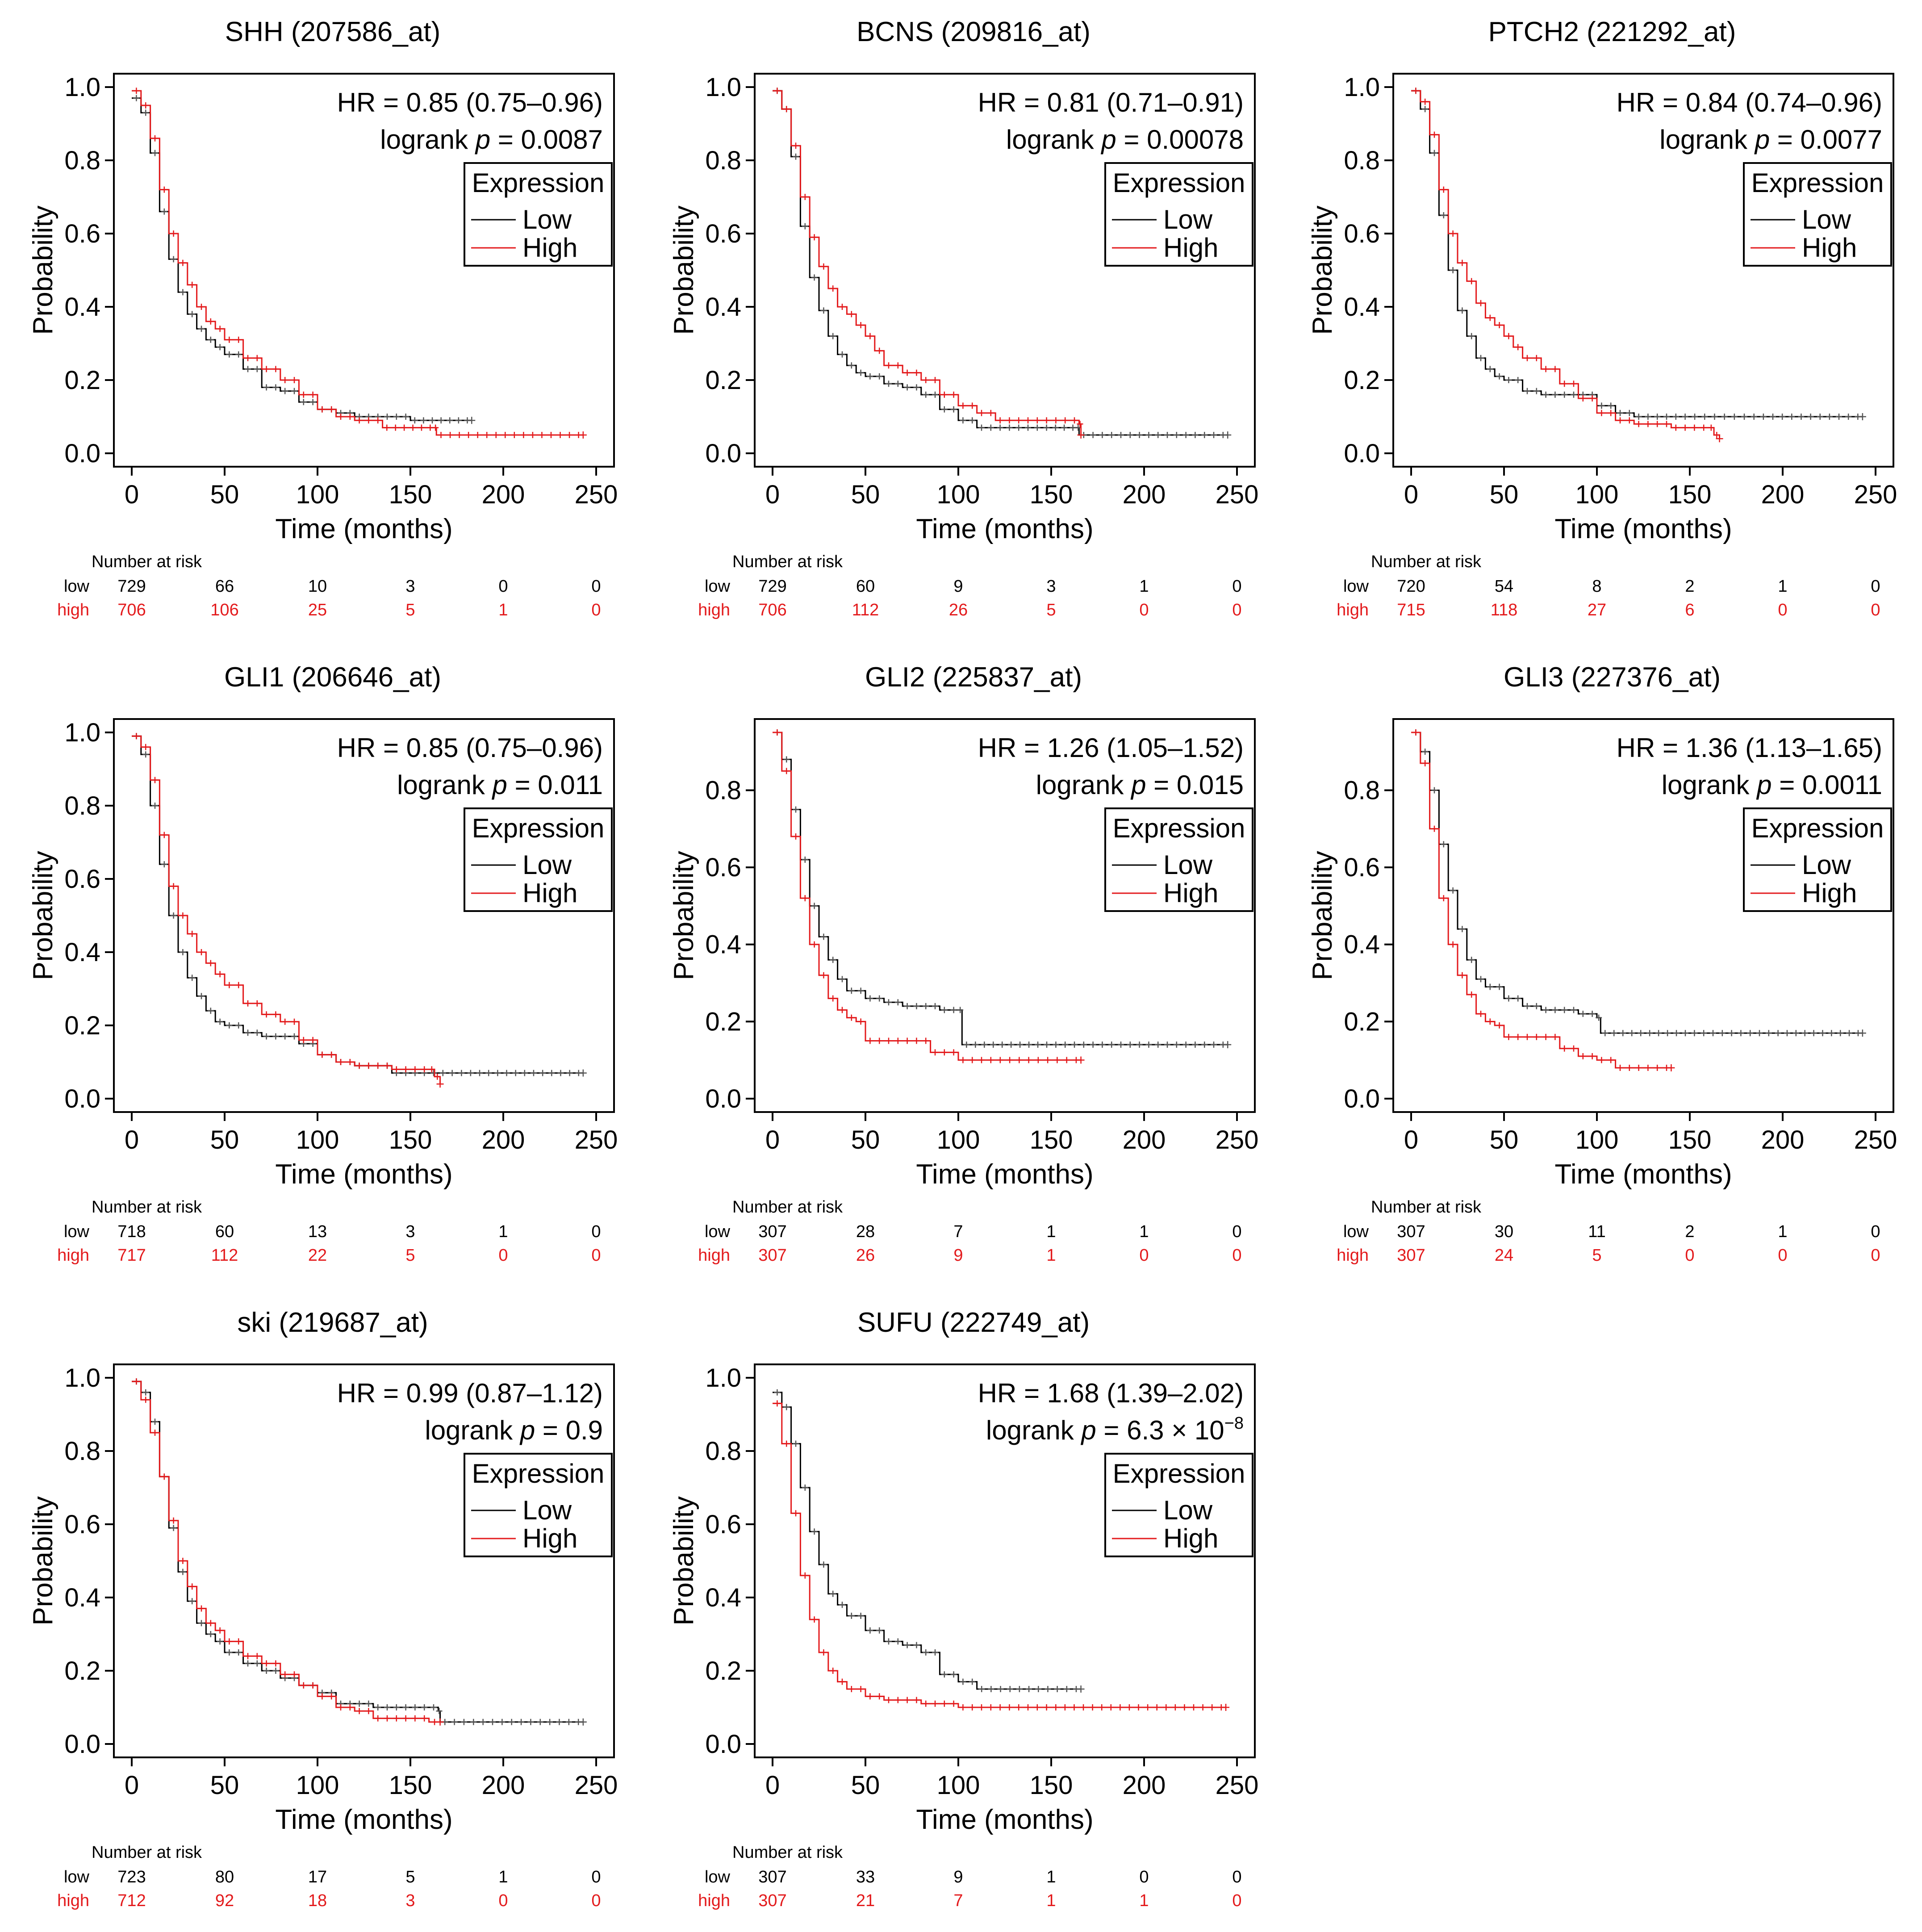 This screenshot has height=1932, width=1922. I want to click on risk-high-value: 712, so click(131, 1901).